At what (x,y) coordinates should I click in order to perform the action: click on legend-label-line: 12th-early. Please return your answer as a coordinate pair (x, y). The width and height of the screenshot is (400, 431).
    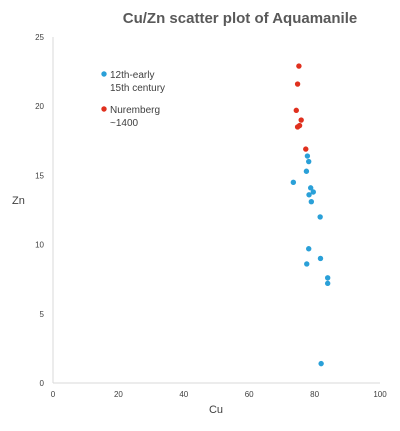
    Looking at the image, I should click on (132, 75).